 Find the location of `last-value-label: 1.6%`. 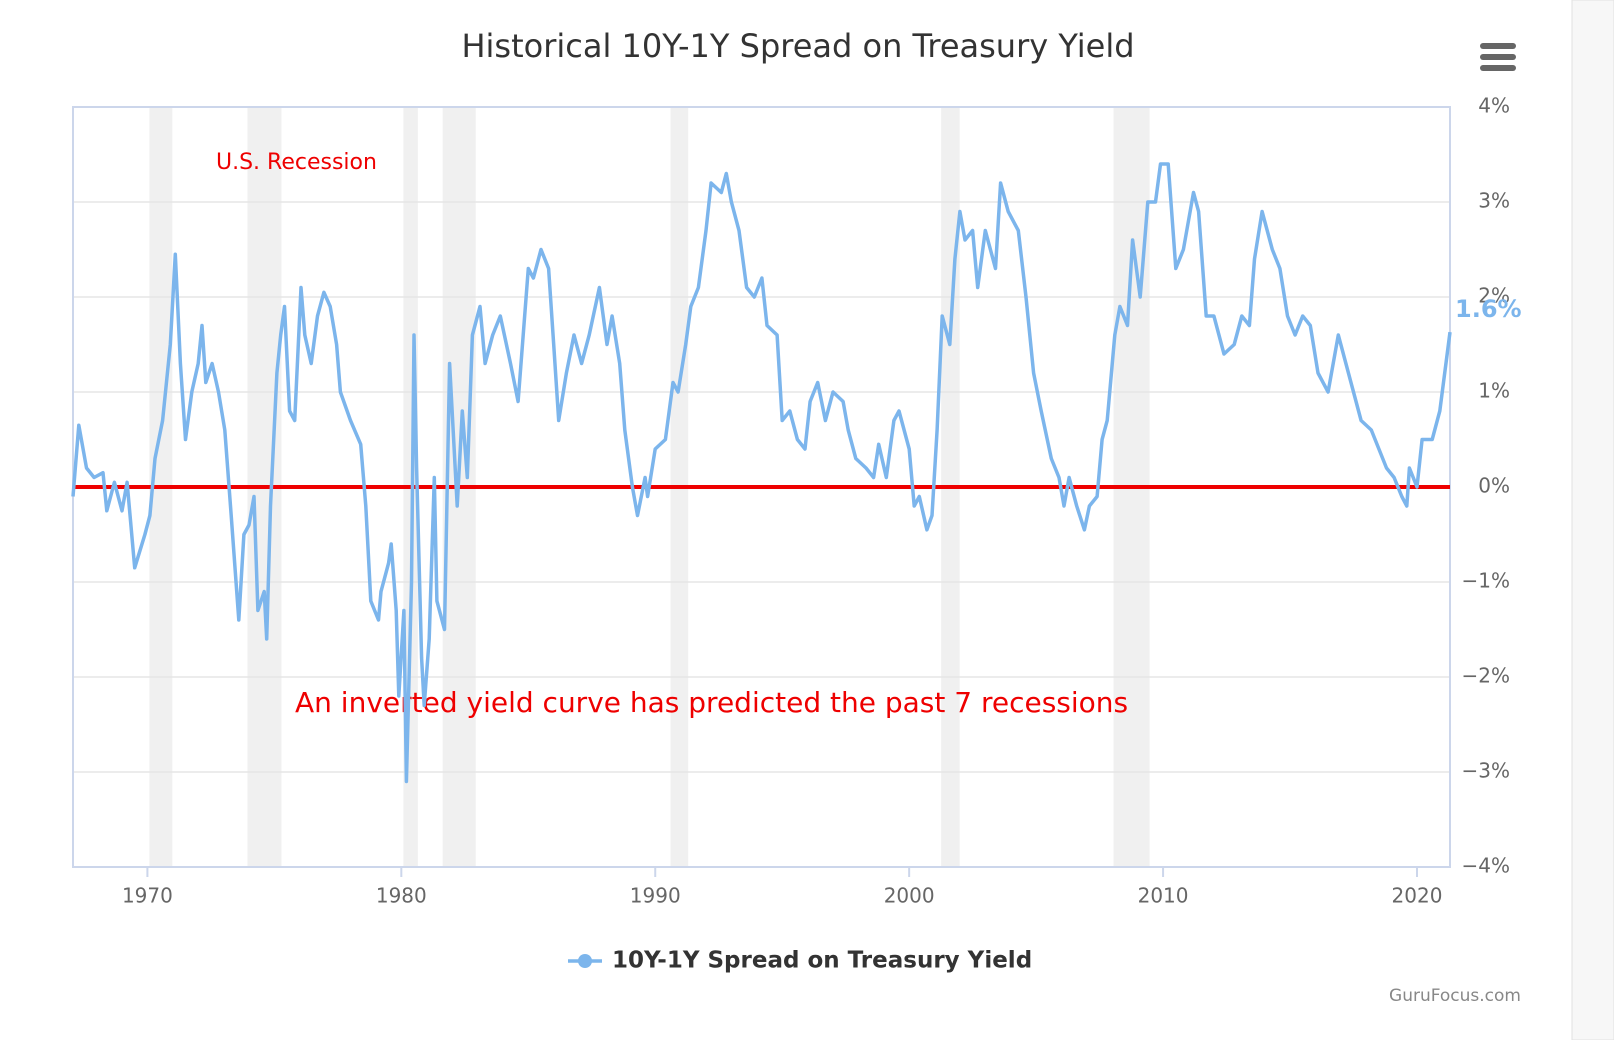

last-value-label: 1.6% is located at coordinates (1488, 309).